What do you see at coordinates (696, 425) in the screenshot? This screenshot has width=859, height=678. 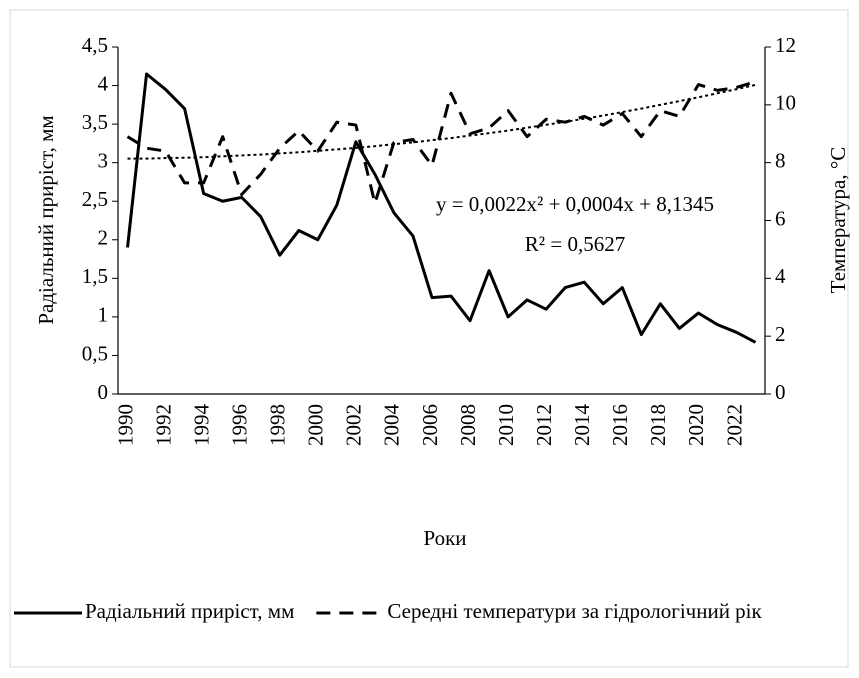 I see `x-tick-label: 2020` at bounding box center [696, 425].